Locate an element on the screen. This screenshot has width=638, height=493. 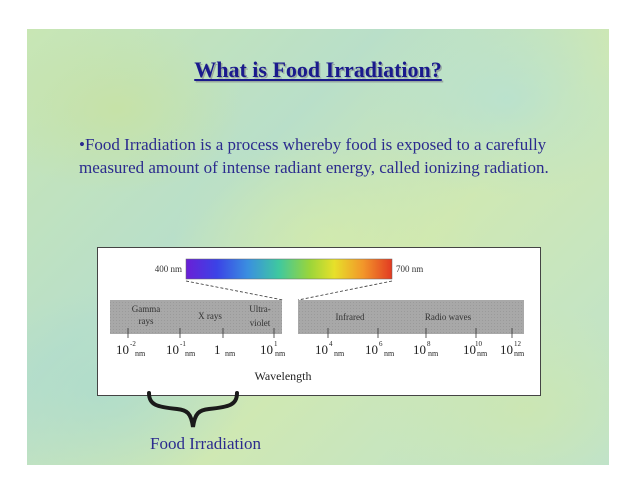
band-label-uv-1: Ultra- is located at coordinates (260, 309).